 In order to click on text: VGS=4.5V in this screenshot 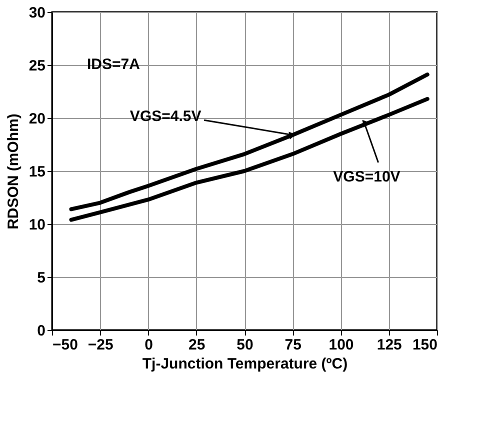, I will do `click(166, 116)`.